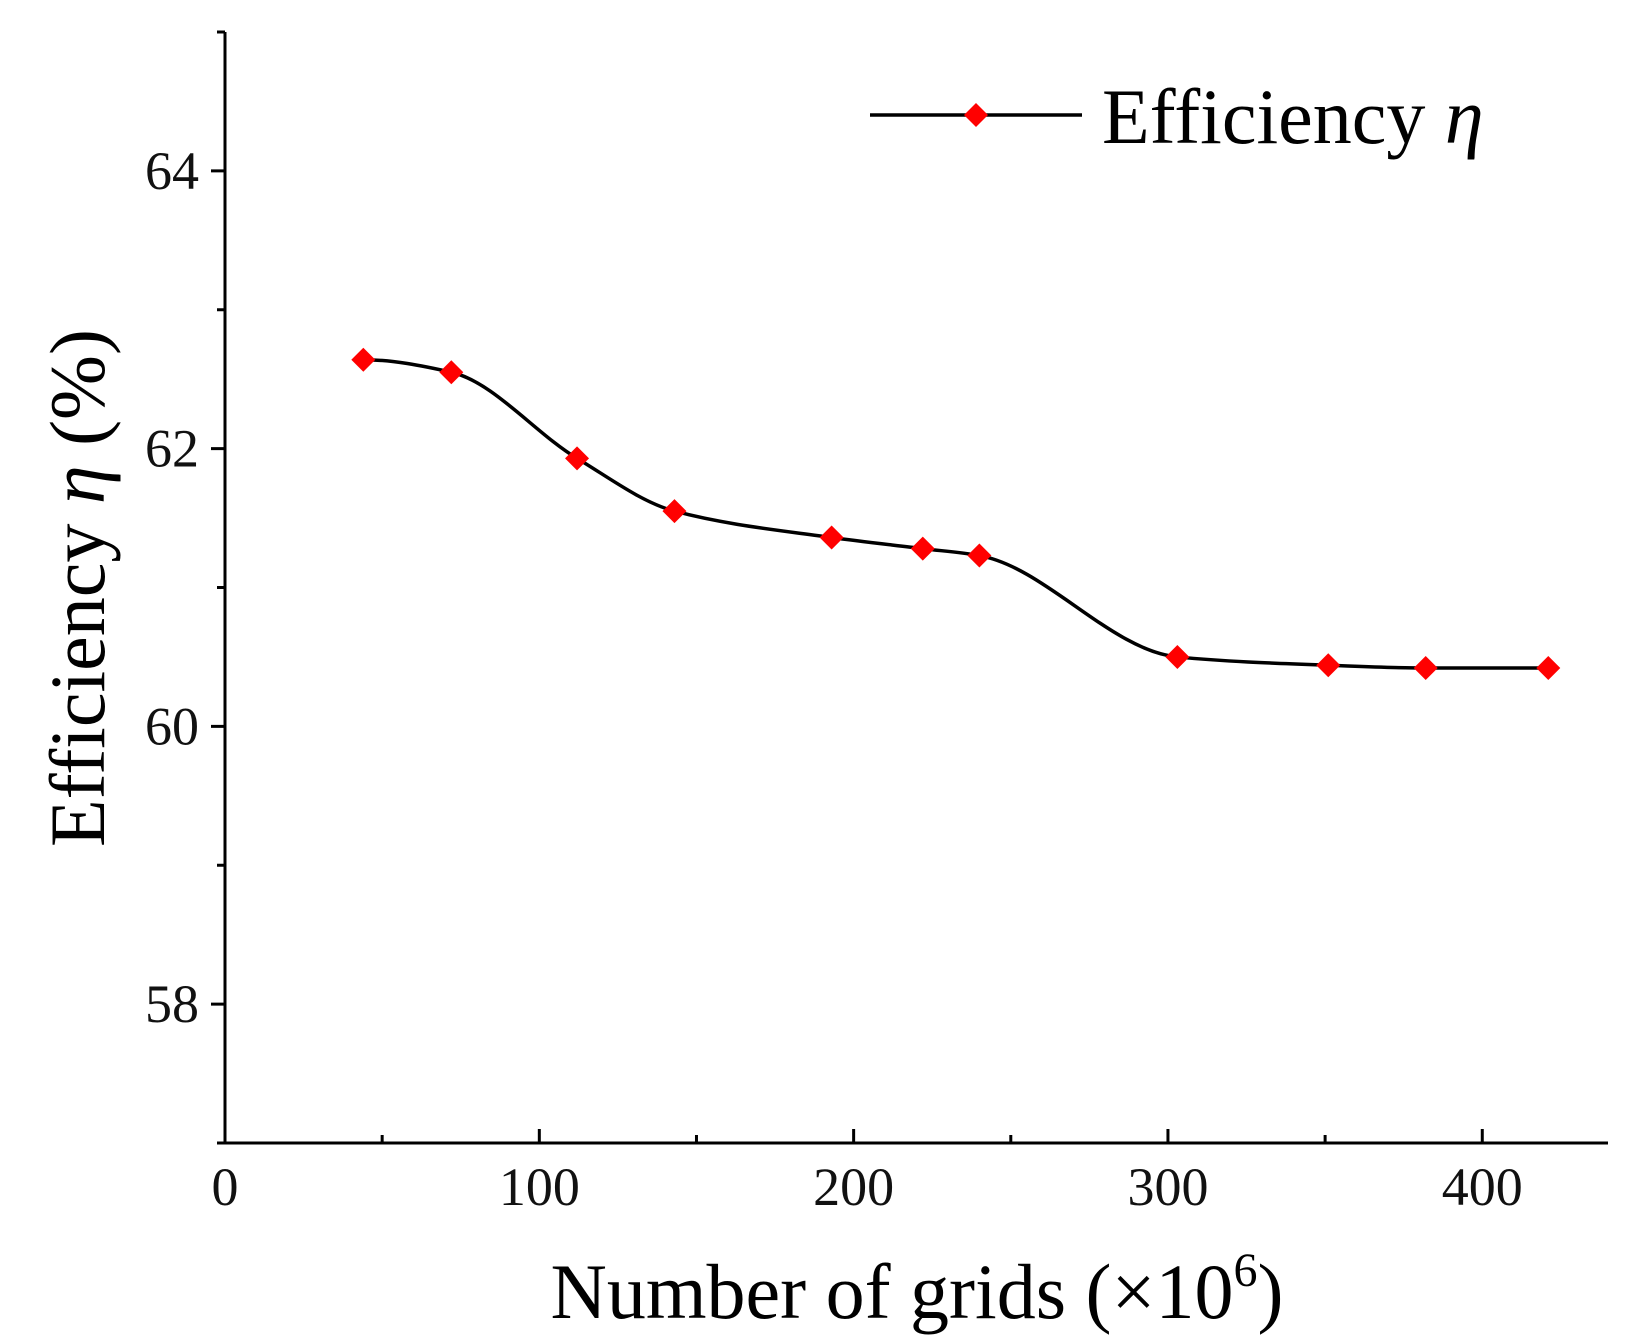 The height and width of the screenshot is (1341, 1626). I want to click on legend-label: Efficiency η, so click(1293, 116).